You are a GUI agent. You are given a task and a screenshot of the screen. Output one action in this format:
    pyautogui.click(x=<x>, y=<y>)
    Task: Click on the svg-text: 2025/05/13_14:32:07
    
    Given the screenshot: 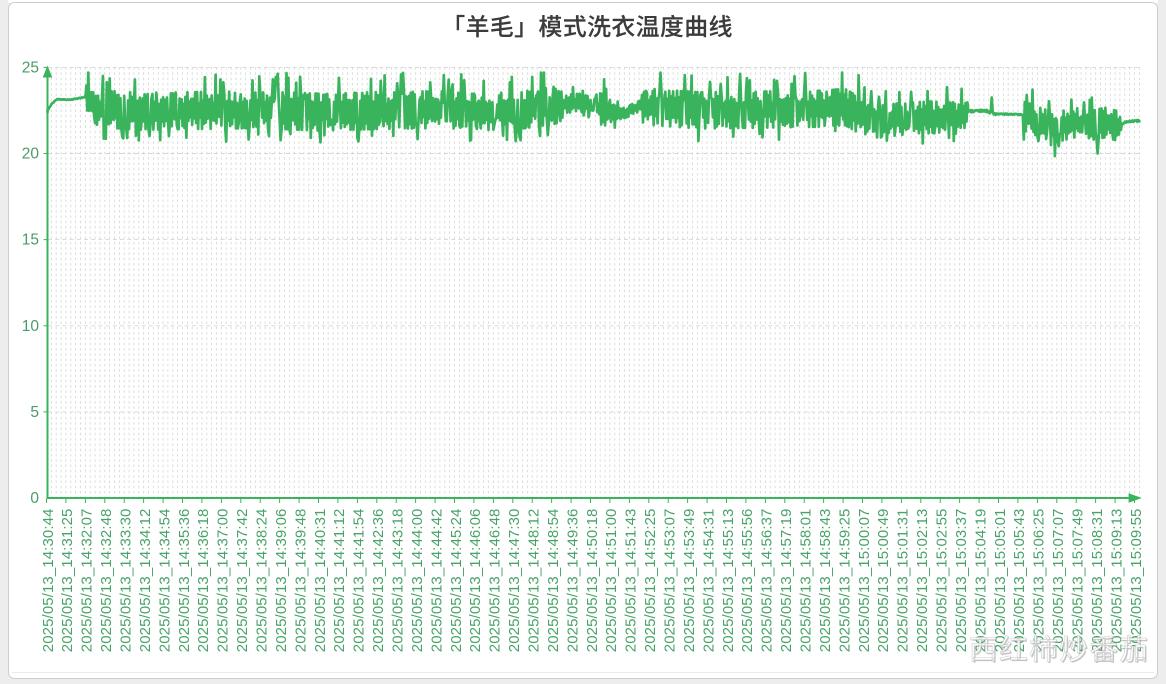 What is the action you would take?
    pyautogui.click(x=87, y=581)
    